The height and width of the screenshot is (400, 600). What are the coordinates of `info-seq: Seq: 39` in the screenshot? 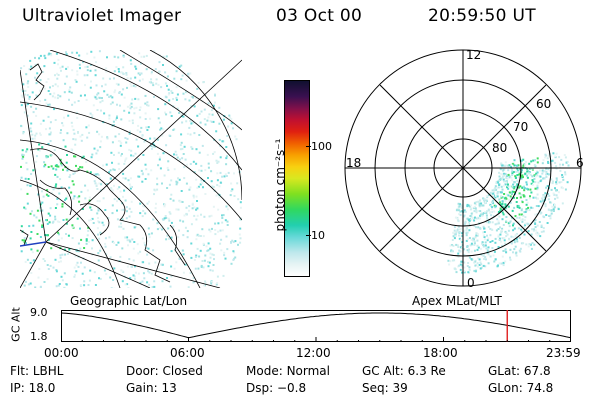 It's located at (385, 388).